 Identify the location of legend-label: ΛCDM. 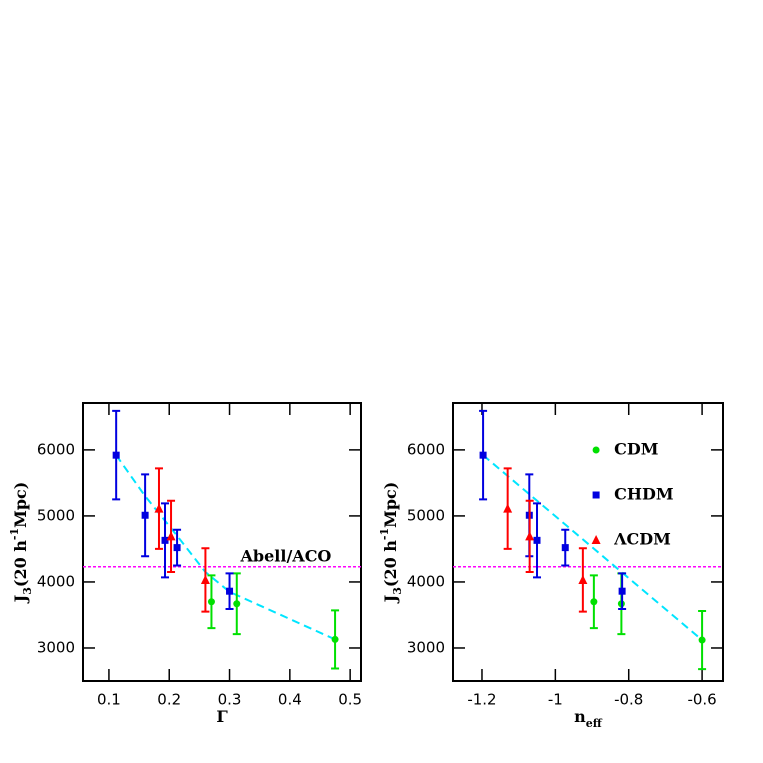
(642, 539).